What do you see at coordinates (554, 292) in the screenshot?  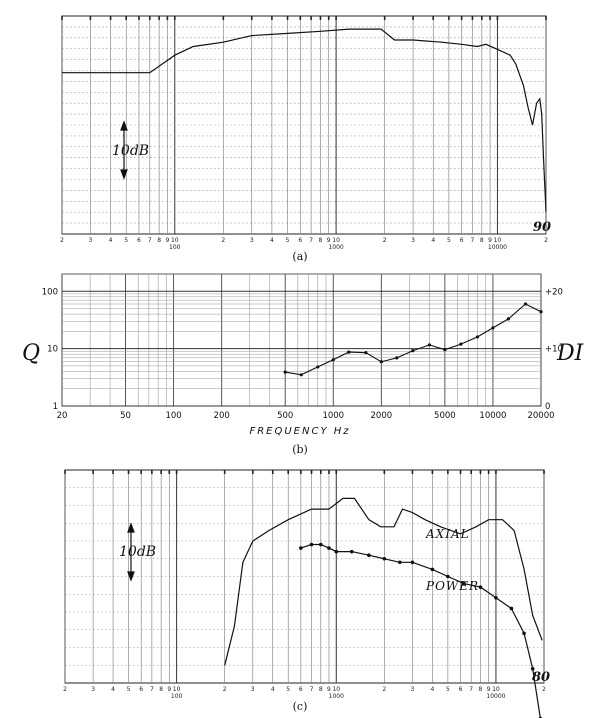 I see `y2-tick-label: +20` at bounding box center [554, 292].